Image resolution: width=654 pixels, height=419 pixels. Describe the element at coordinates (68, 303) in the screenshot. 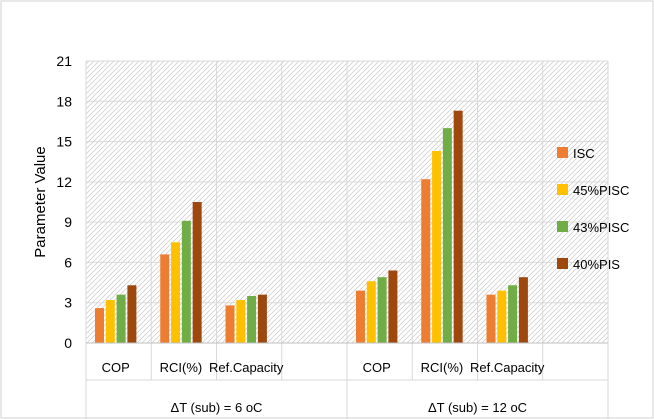

I see `y-tick-label: 3` at that location.